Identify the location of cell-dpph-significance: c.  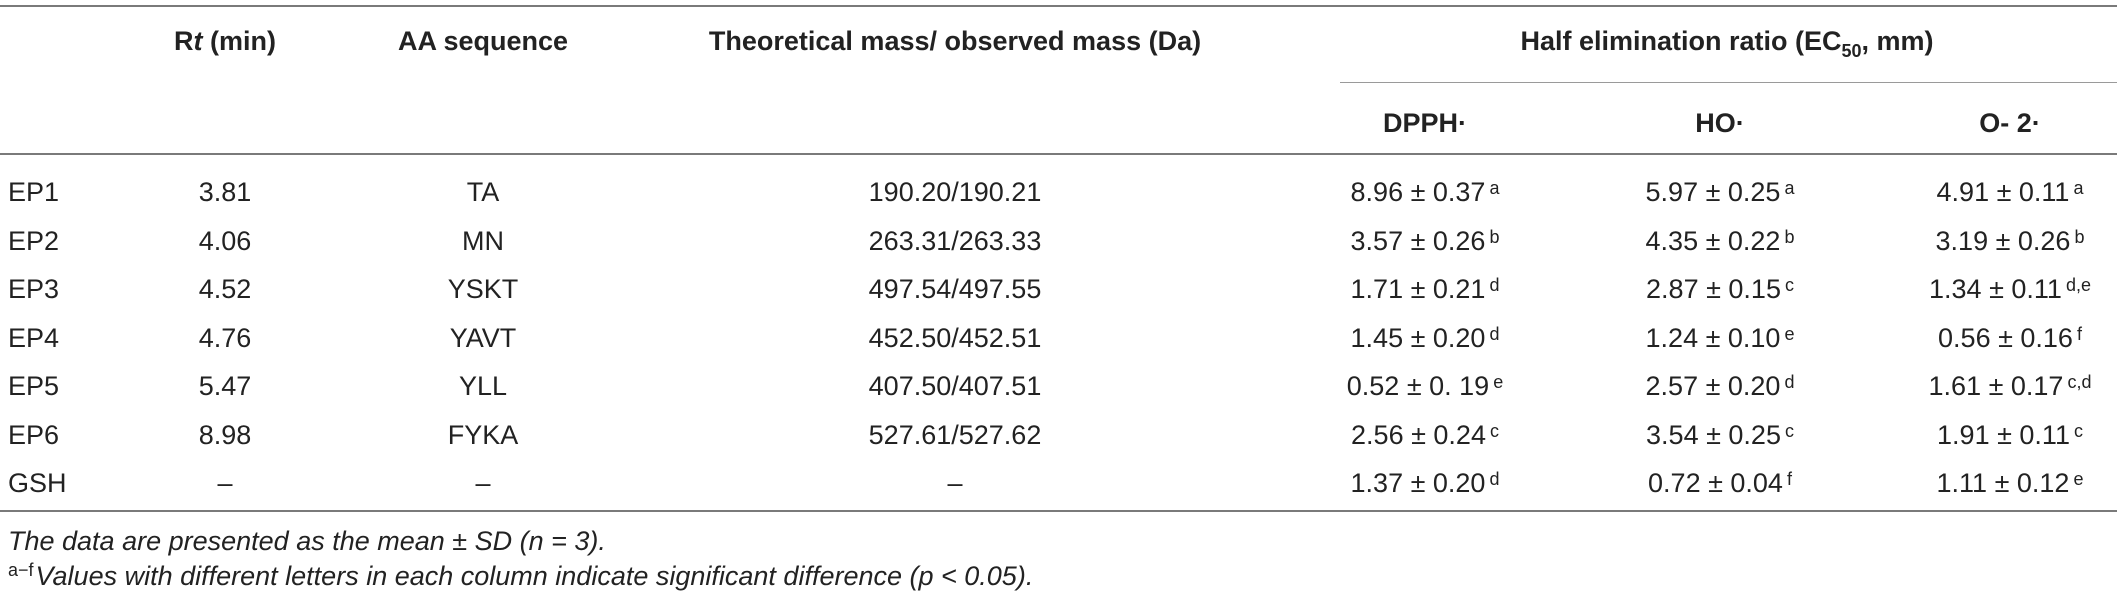
(1494, 430).